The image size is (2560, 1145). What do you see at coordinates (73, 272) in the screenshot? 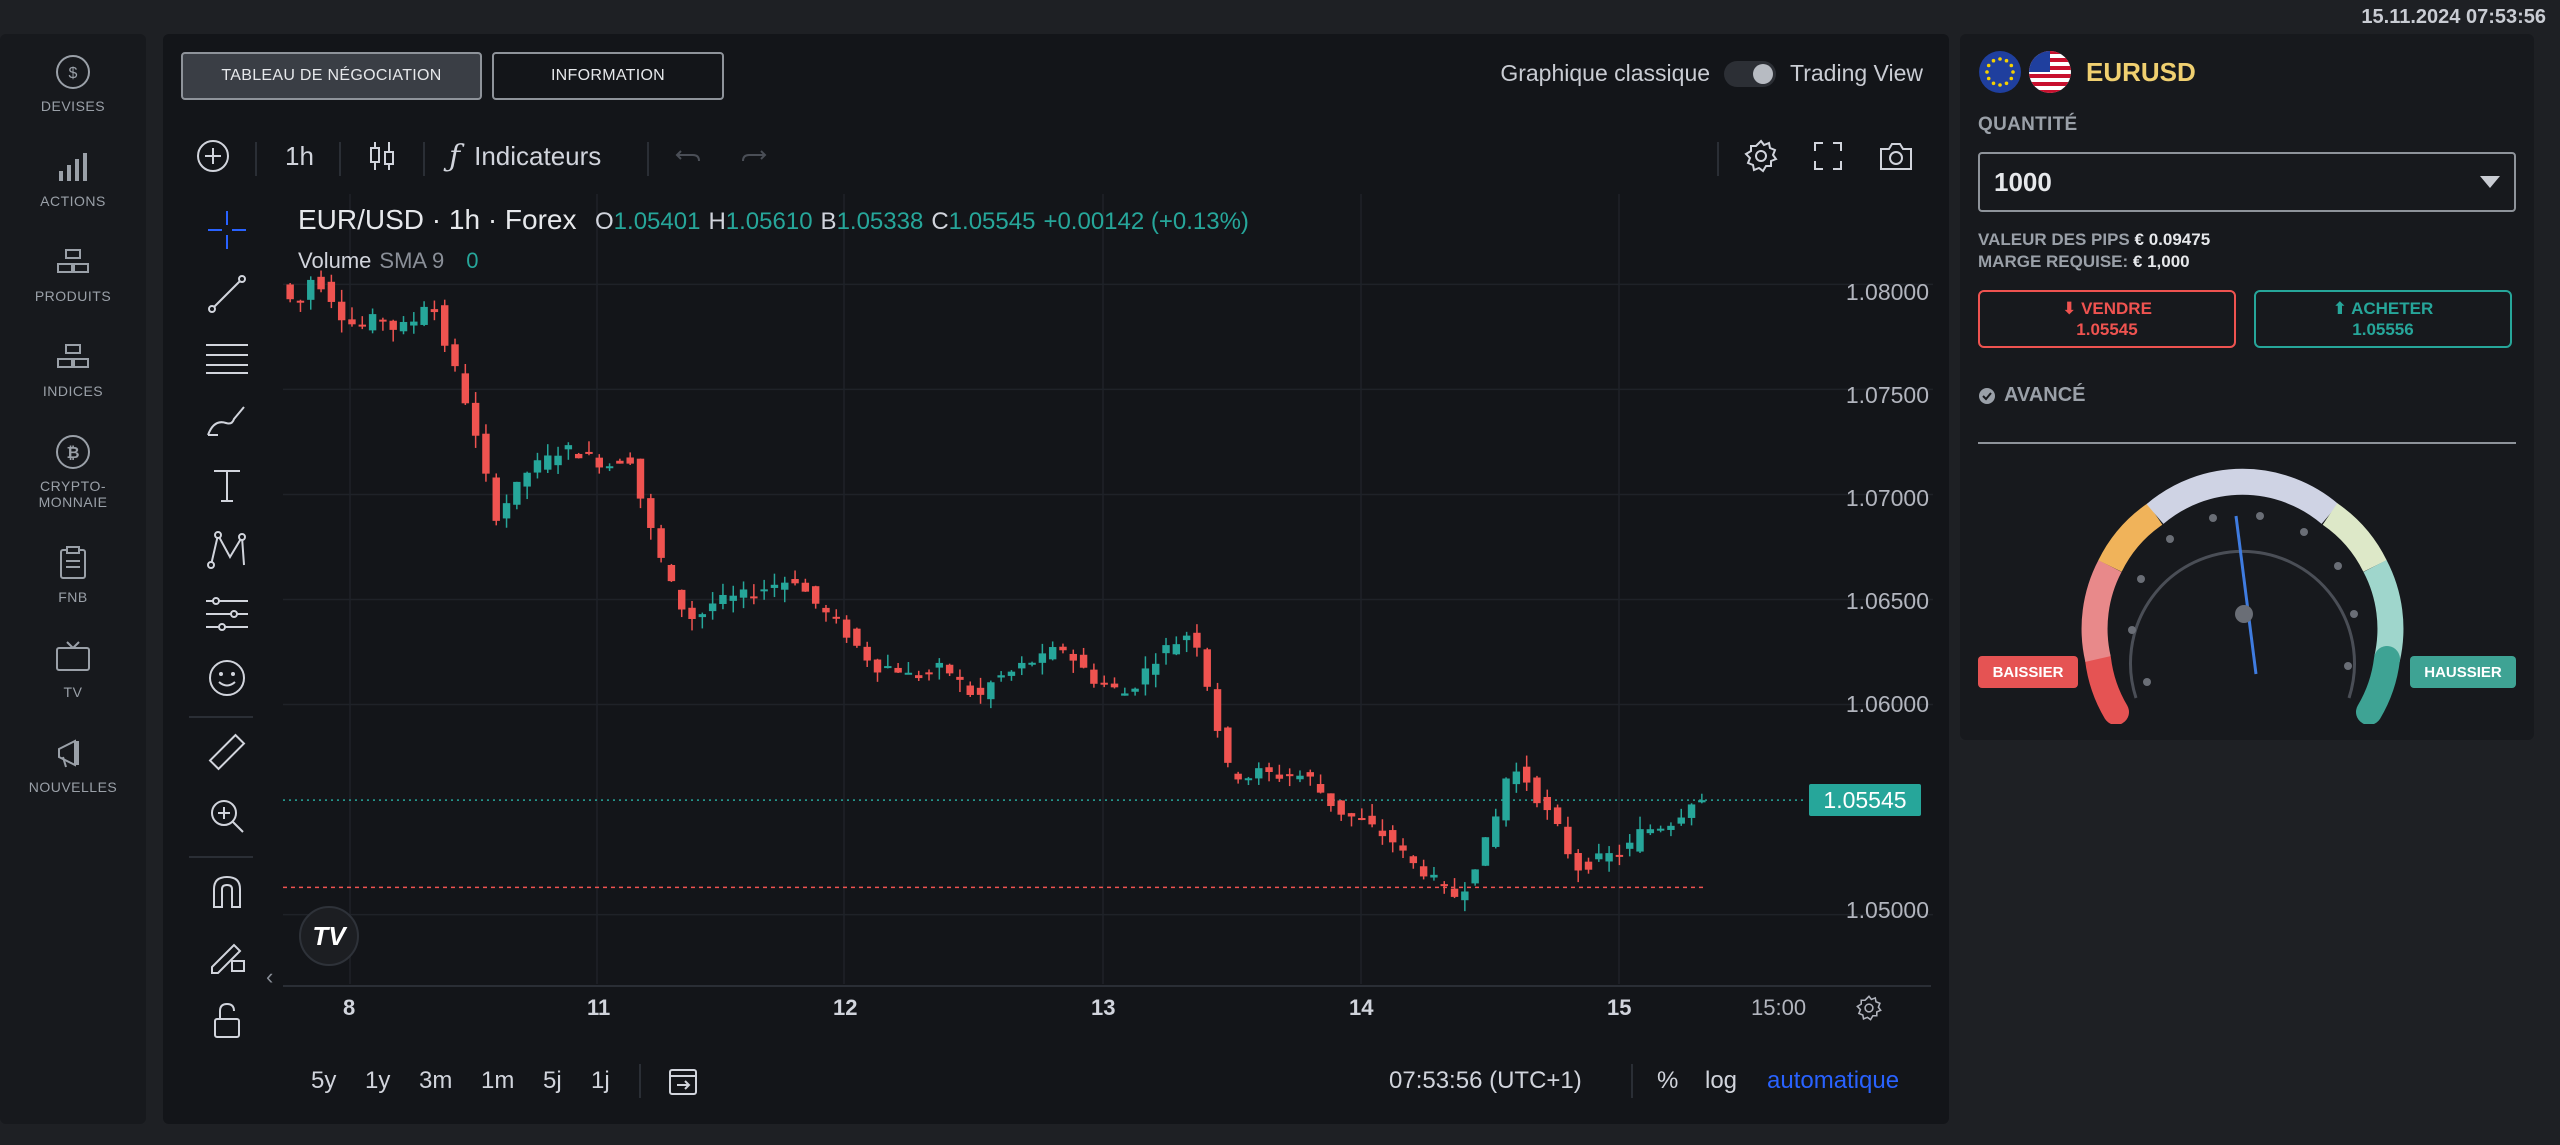
I see `nav-item-produits: PRODUITS` at bounding box center [73, 272].